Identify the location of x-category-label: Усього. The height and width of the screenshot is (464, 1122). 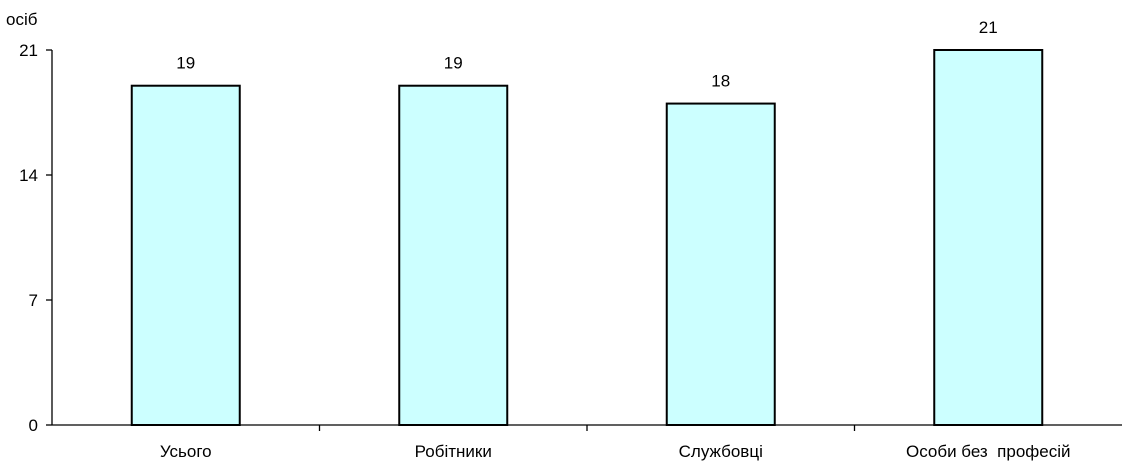
(186, 451).